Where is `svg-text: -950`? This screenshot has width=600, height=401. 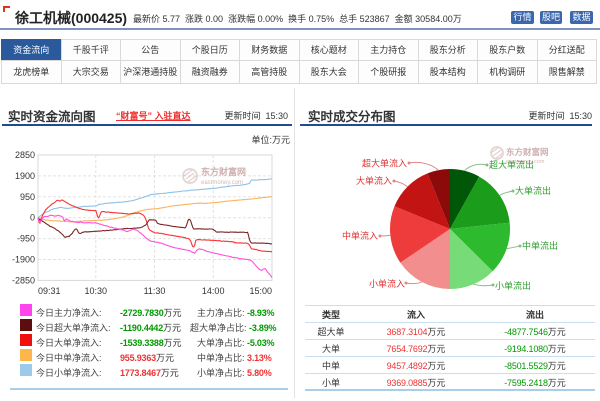 svg-text: -950 is located at coordinates (26, 239).